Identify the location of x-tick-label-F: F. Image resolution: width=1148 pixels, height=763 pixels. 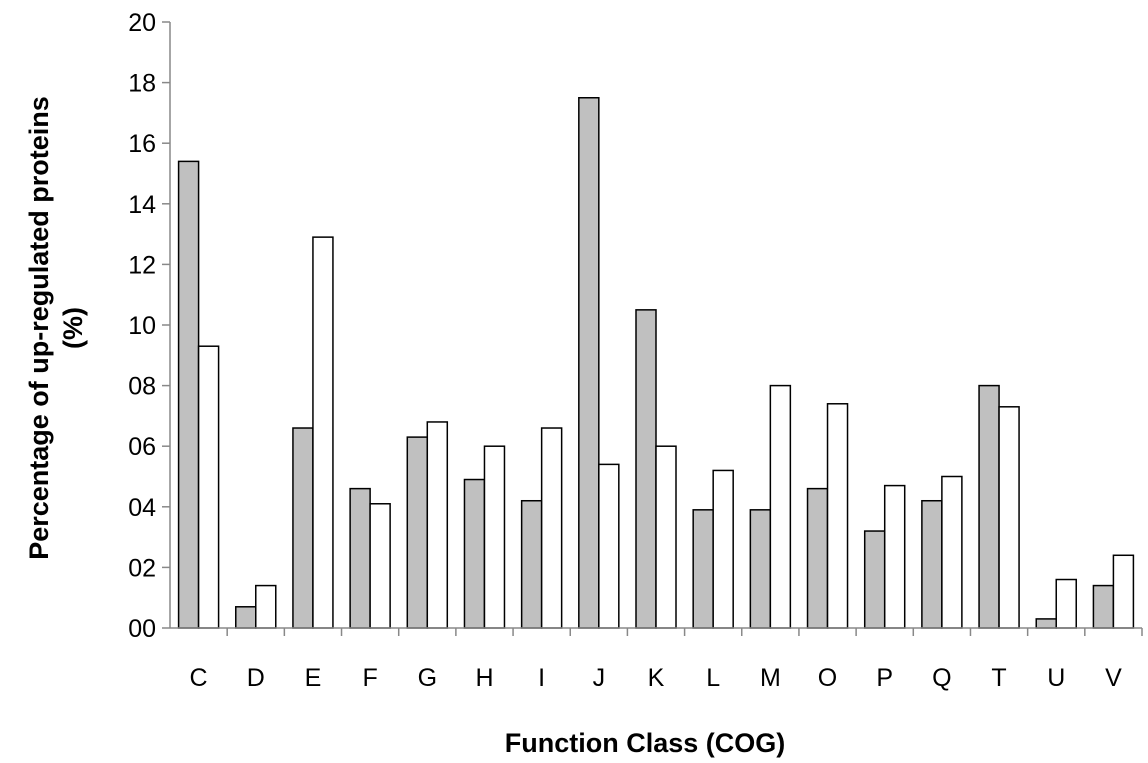
(369, 678).